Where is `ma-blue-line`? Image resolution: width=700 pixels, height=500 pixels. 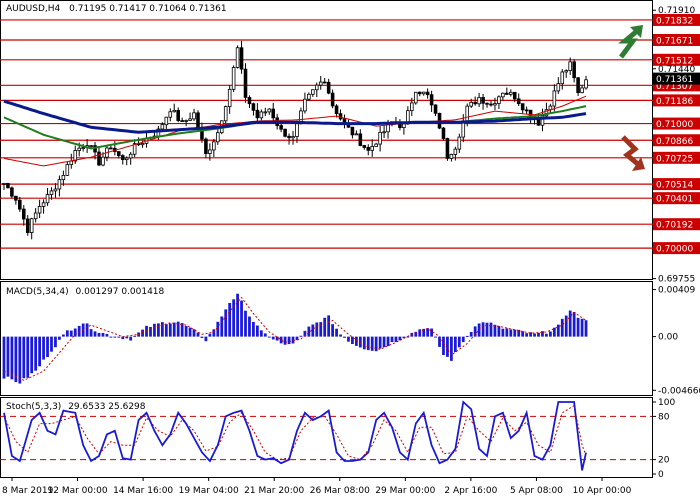 ma-blue-line is located at coordinates (295, 116).